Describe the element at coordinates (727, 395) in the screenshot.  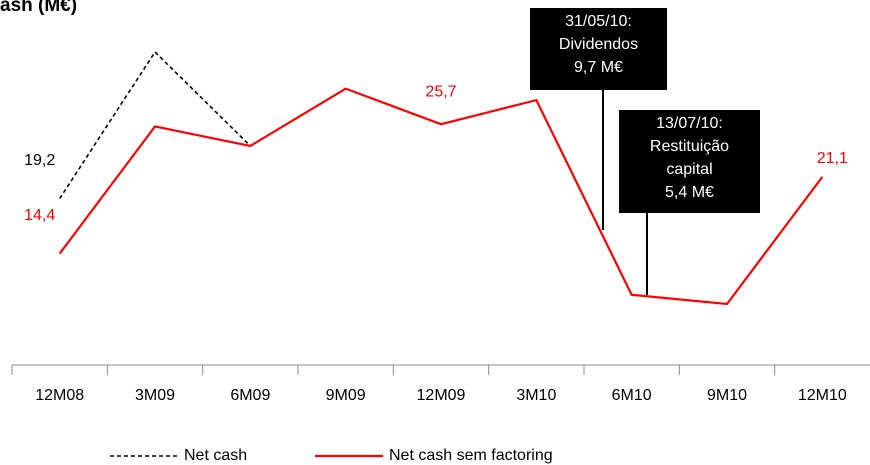
I see `x-tick-label: 9M10` at that location.